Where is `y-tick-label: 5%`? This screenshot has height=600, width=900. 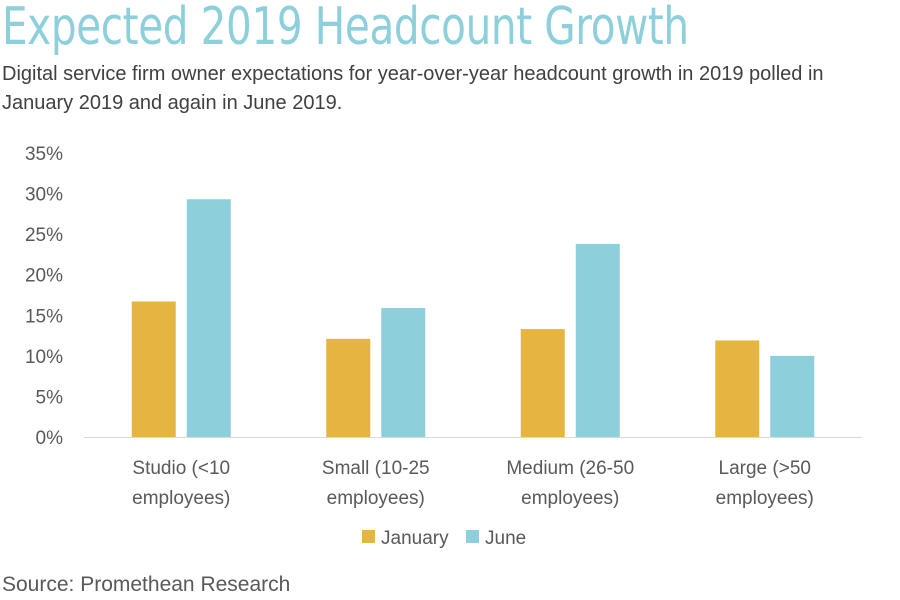
y-tick-label: 5% is located at coordinates (50, 397).